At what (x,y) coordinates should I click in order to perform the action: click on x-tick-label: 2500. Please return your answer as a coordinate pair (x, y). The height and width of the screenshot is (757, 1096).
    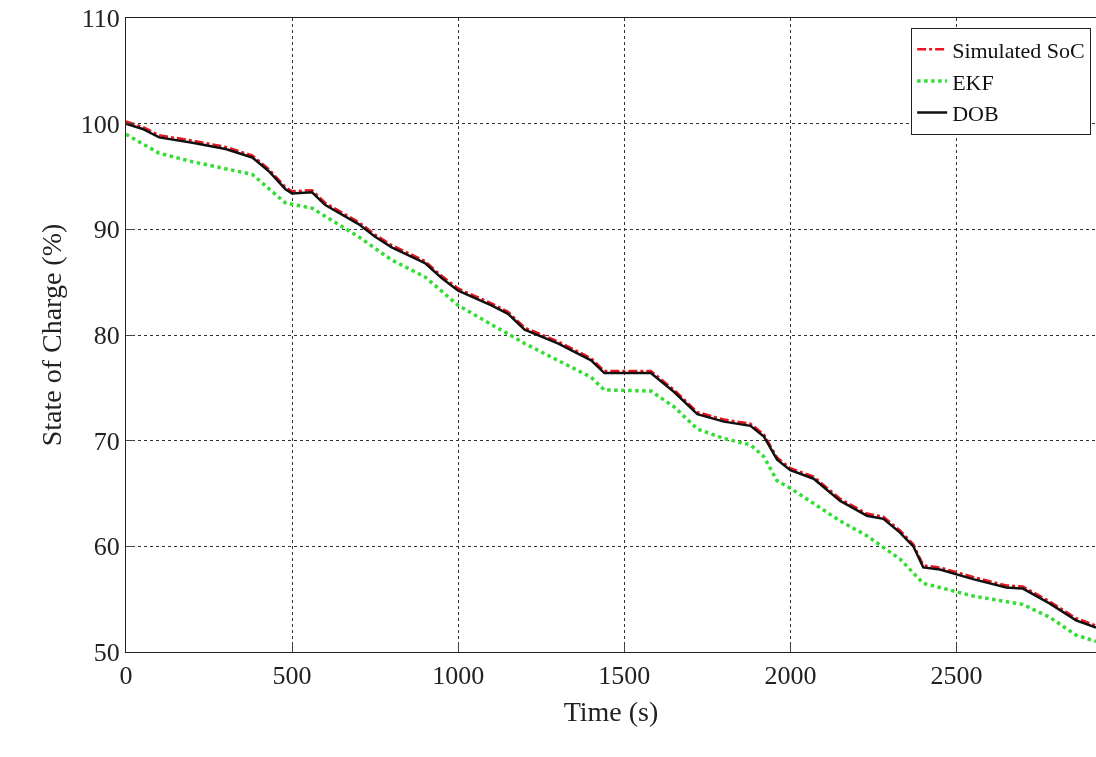
    Looking at the image, I should click on (956, 676).